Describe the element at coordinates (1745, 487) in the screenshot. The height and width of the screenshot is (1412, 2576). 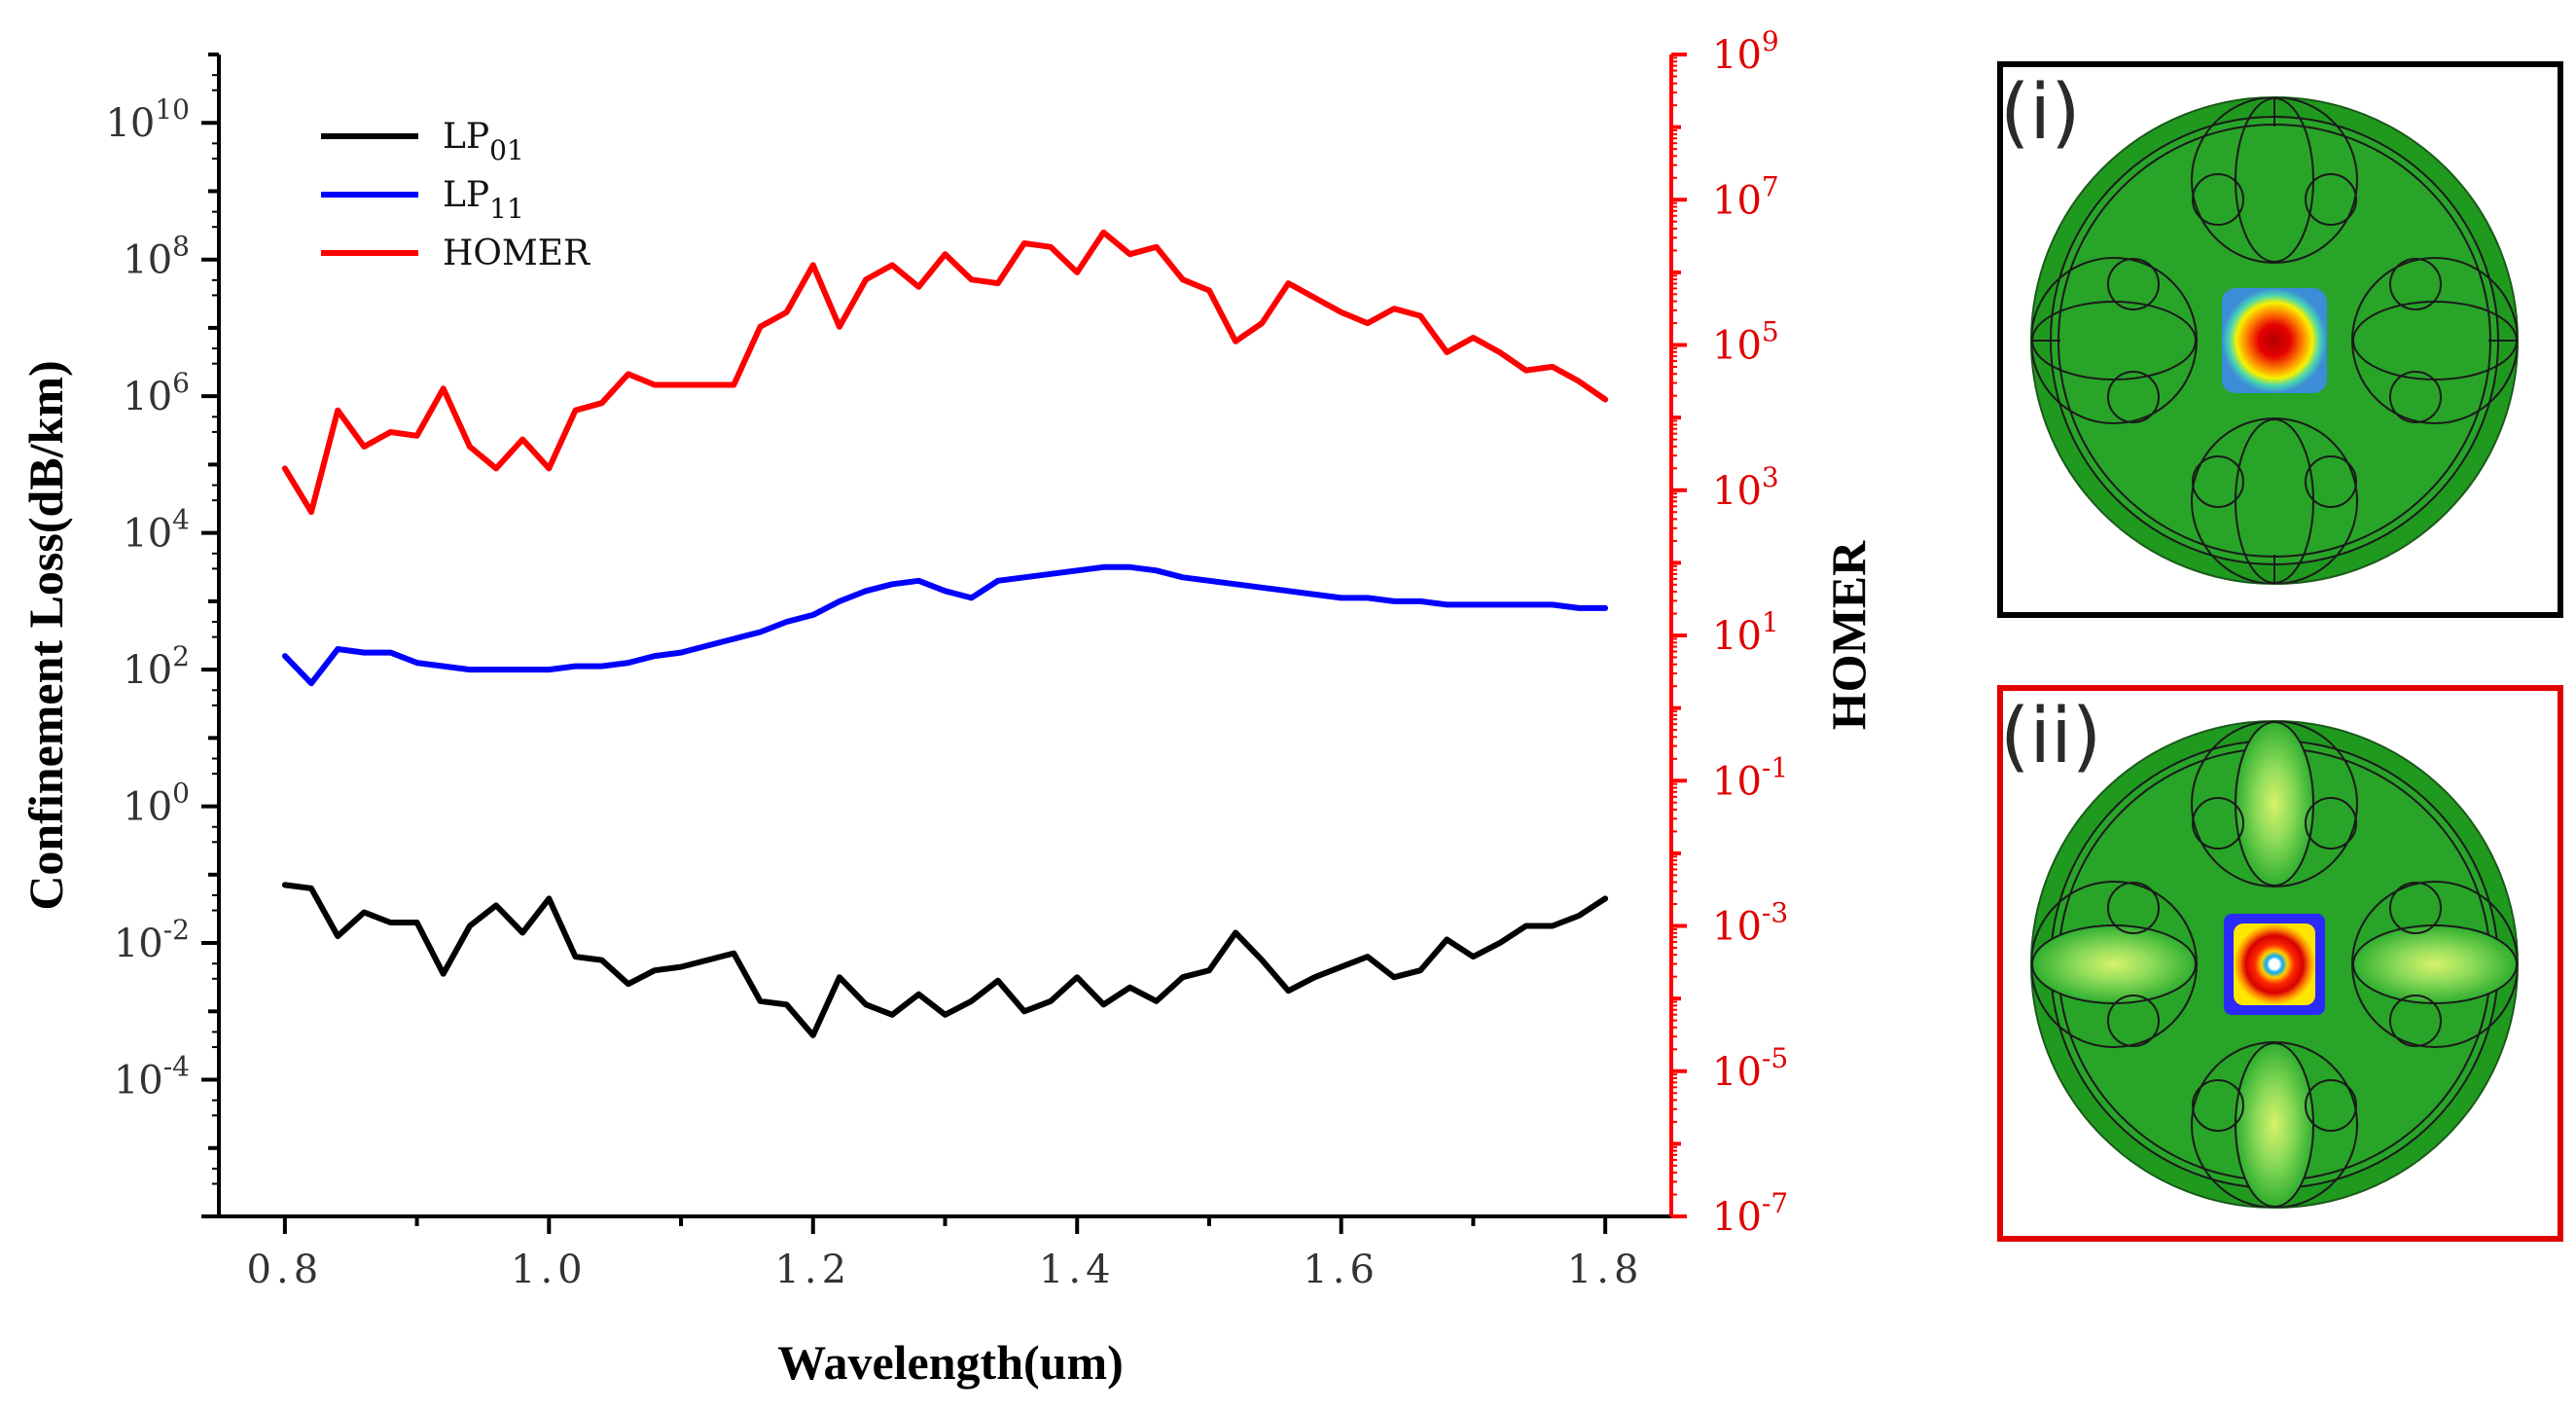
I see `right-tick-label: 10³` at that location.